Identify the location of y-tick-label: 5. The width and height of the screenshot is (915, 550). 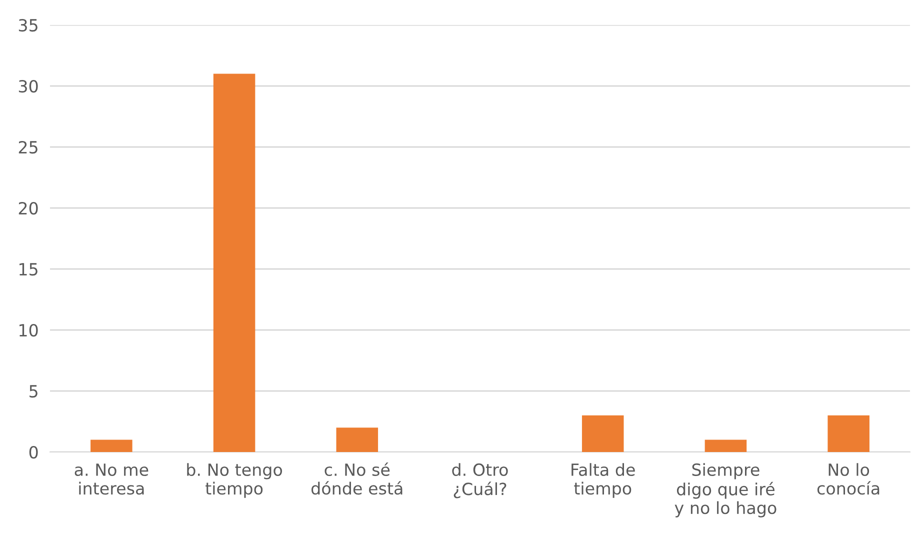
(34, 391).